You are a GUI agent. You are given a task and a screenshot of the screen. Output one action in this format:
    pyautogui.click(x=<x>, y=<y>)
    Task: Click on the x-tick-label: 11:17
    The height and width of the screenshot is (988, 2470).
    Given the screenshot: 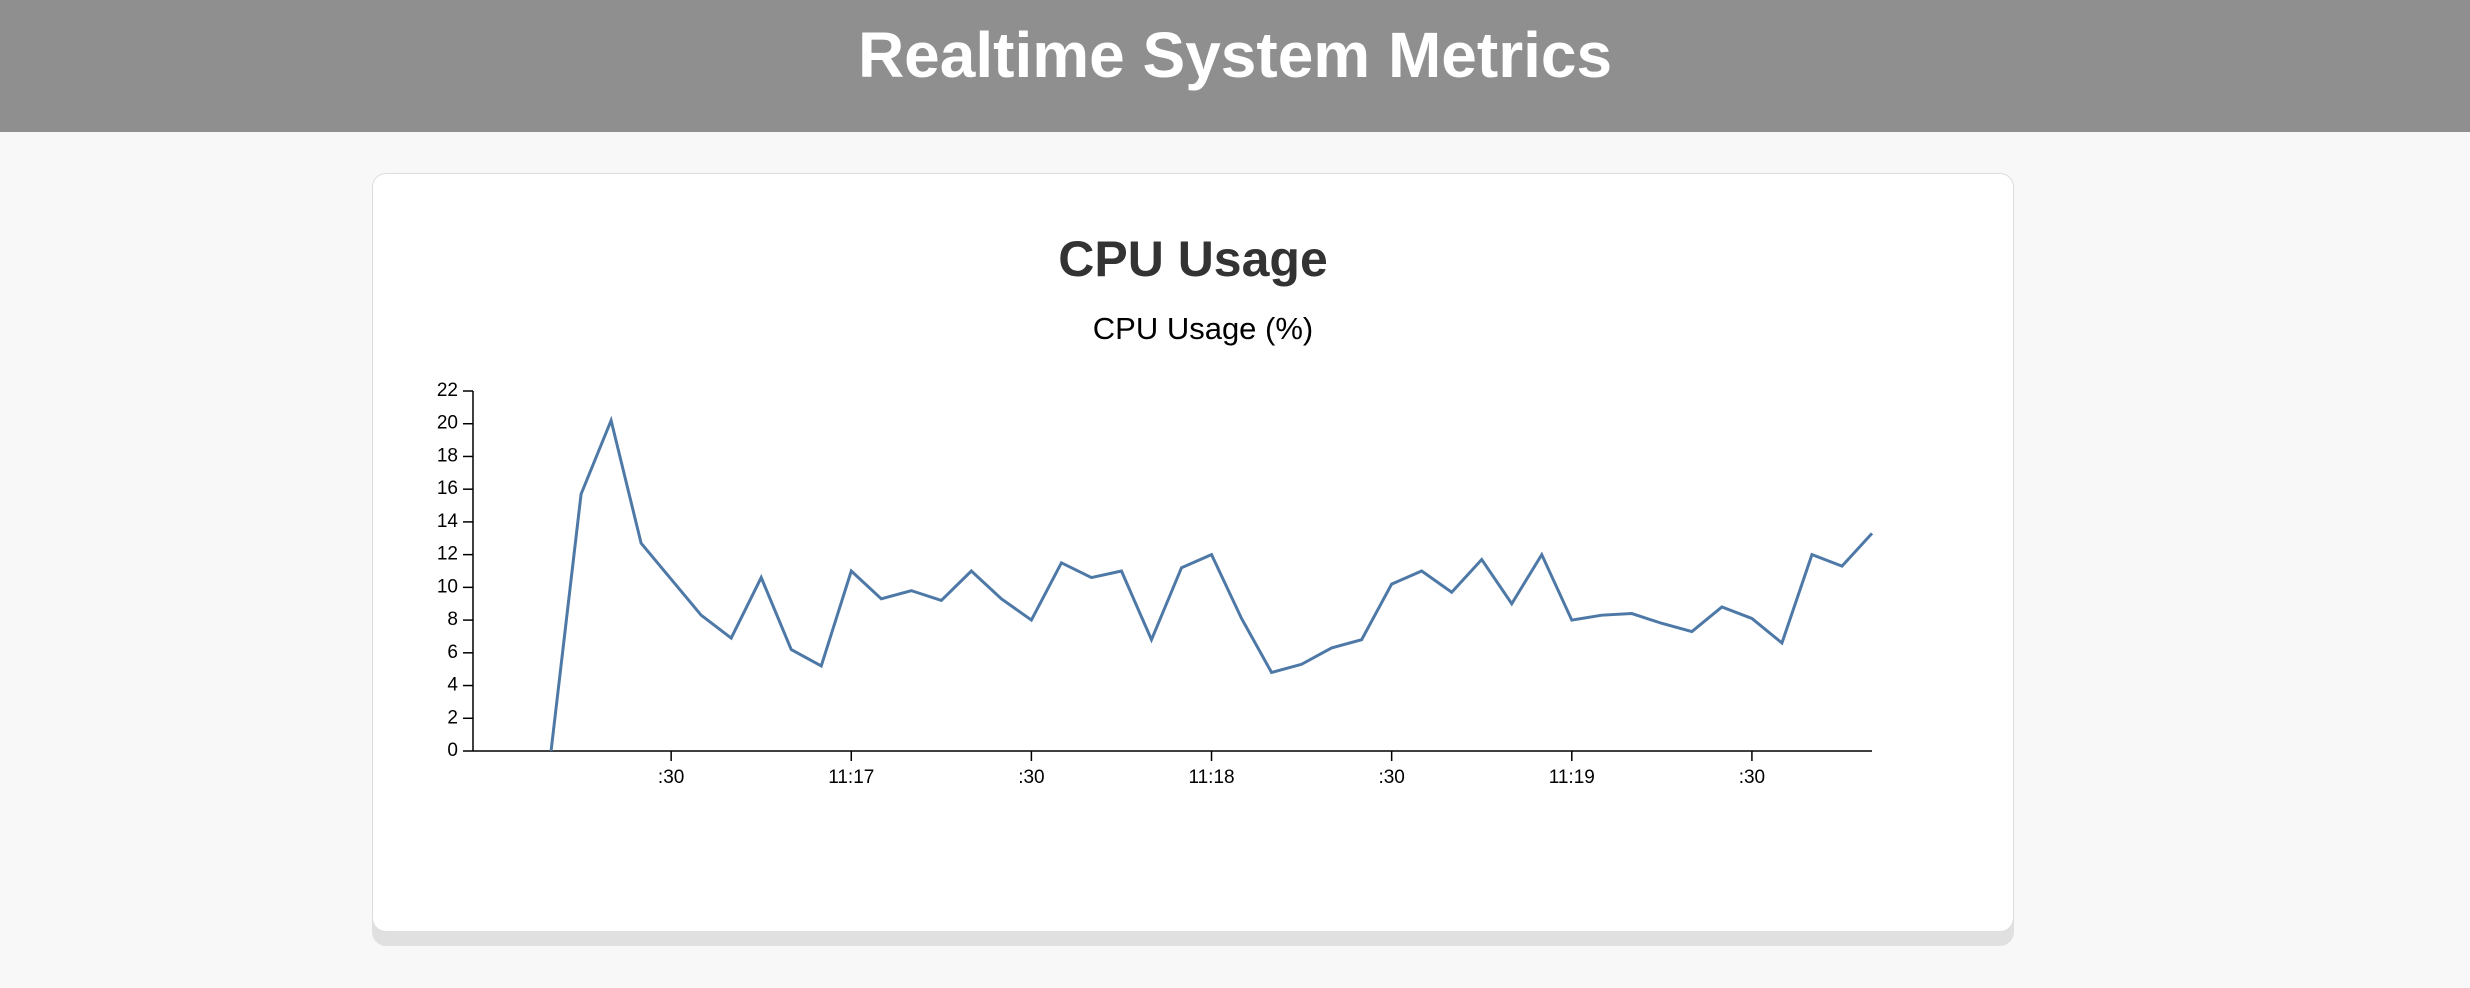 What is the action you would take?
    pyautogui.click(x=851, y=777)
    